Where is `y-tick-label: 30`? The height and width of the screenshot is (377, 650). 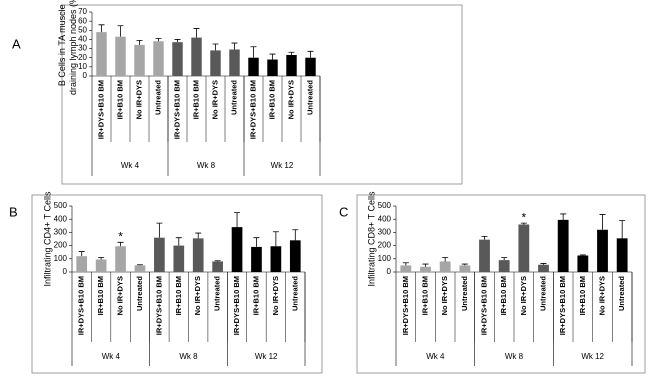
y-tick-label: 30 is located at coordinates (82, 48).